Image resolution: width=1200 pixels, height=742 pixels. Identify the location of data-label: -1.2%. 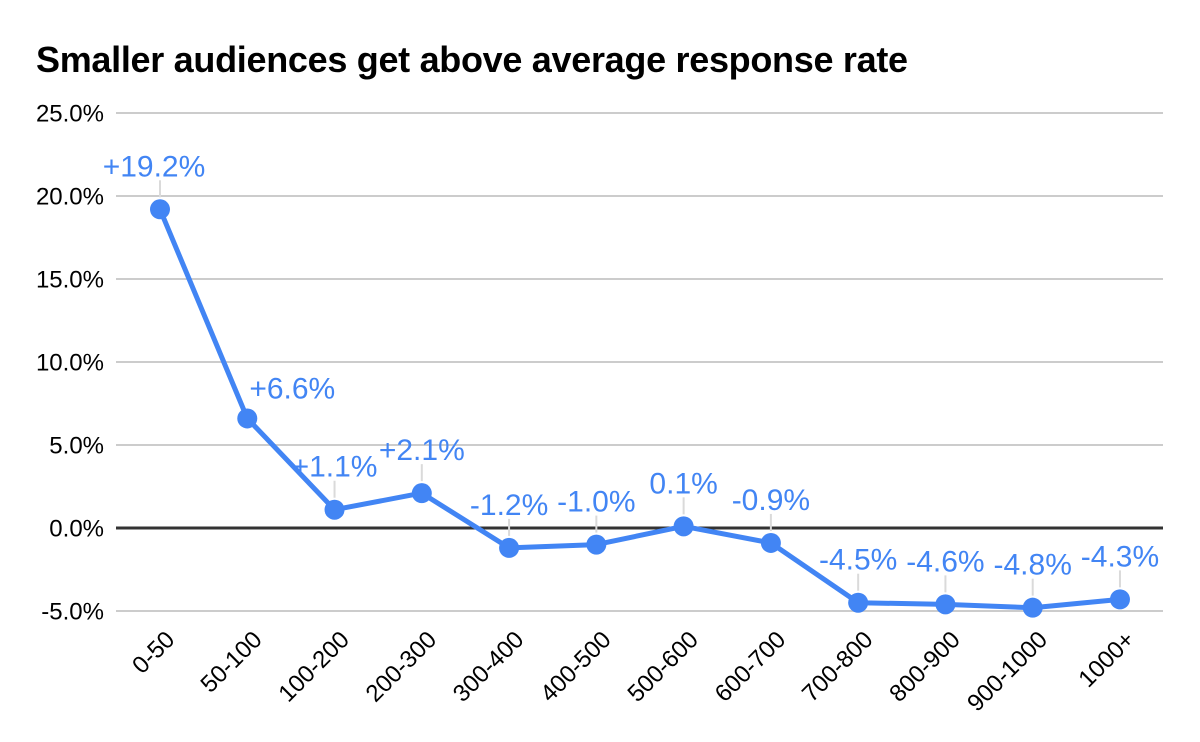
(509, 505).